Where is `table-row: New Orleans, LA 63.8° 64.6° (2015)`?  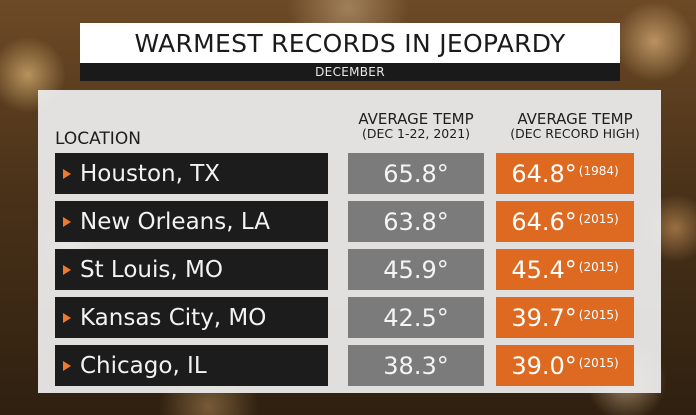 table-row: New Orleans, LA 63.8° 64.6° (2015) is located at coordinates (348, 222).